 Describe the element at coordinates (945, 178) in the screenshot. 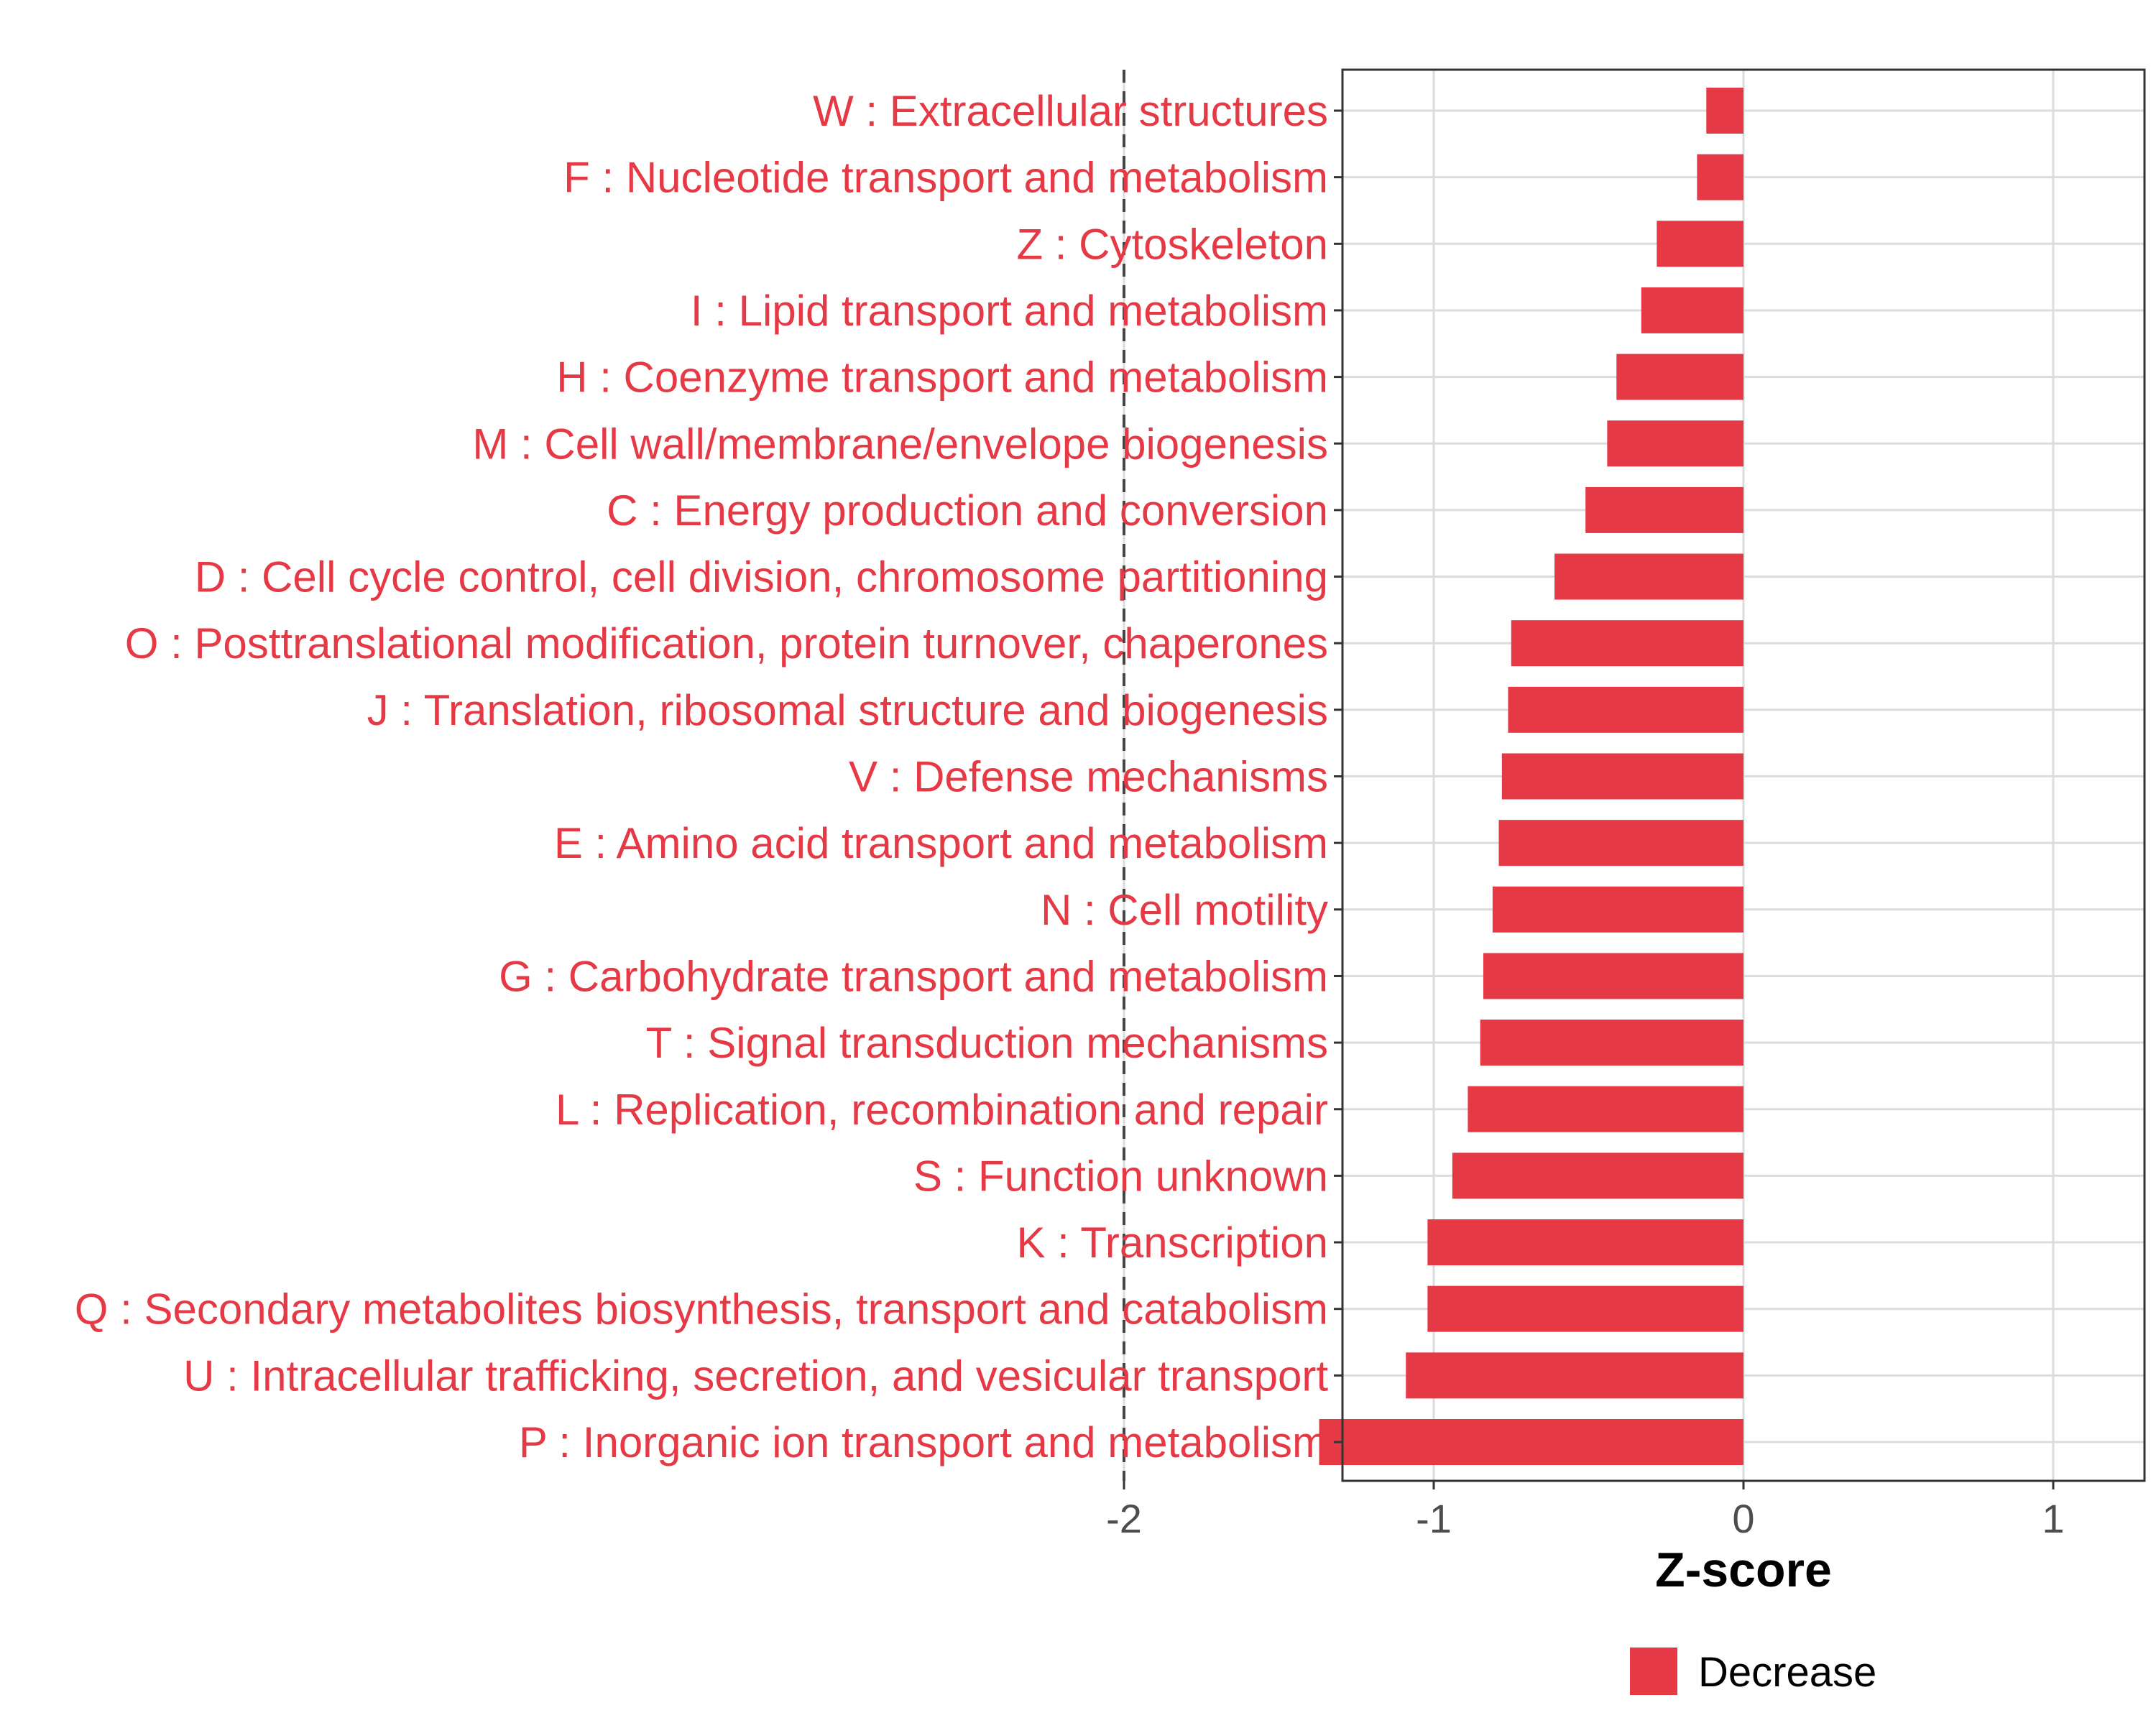

I see `category-label-1: F : Nucleotide transport and metabolism` at that location.